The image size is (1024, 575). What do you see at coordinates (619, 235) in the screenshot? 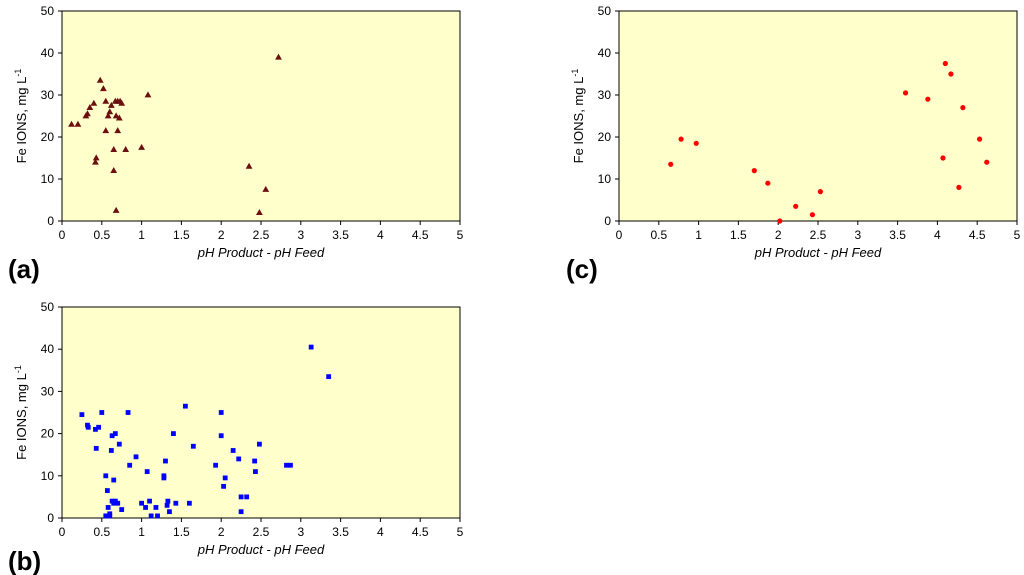
I see `x-tick-label: 0` at bounding box center [619, 235].